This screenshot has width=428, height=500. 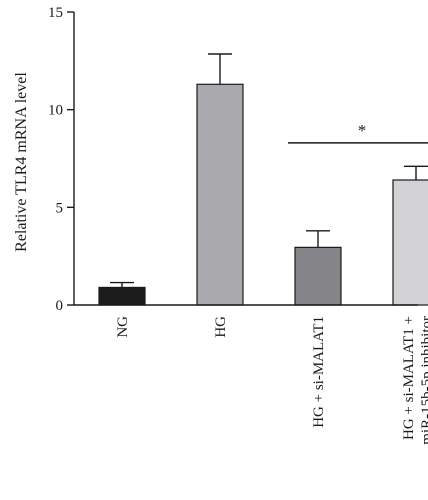 I want to click on x-category-label: HG + si-MALAT1 +, so click(x=409, y=378).